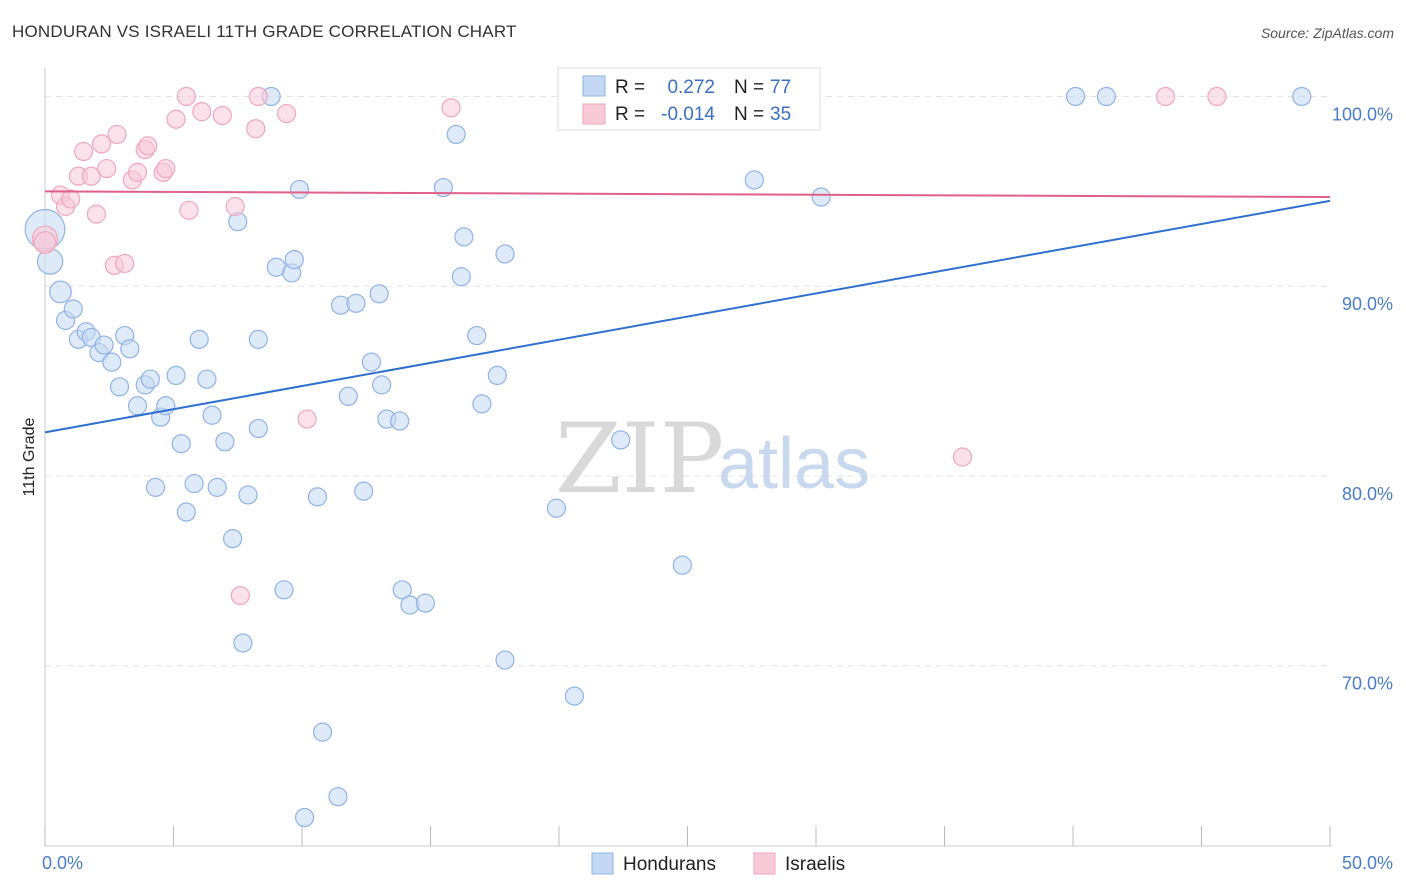 This screenshot has width=1406, height=892. What do you see at coordinates (1362, 114) in the screenshot?
I see `y-tick-label: 100.0%` at bounding box center [1362, 114].